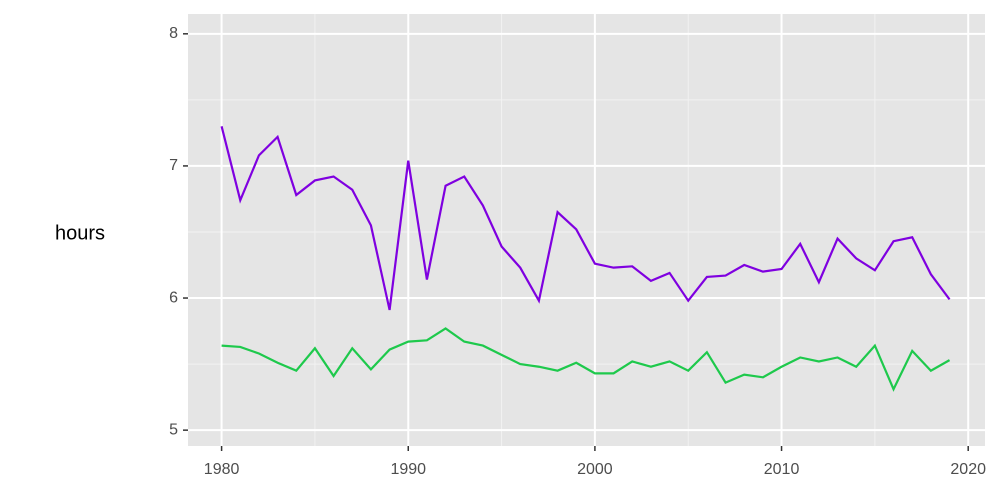  I want to click on y-axis-title: hours, so click(80, 233).